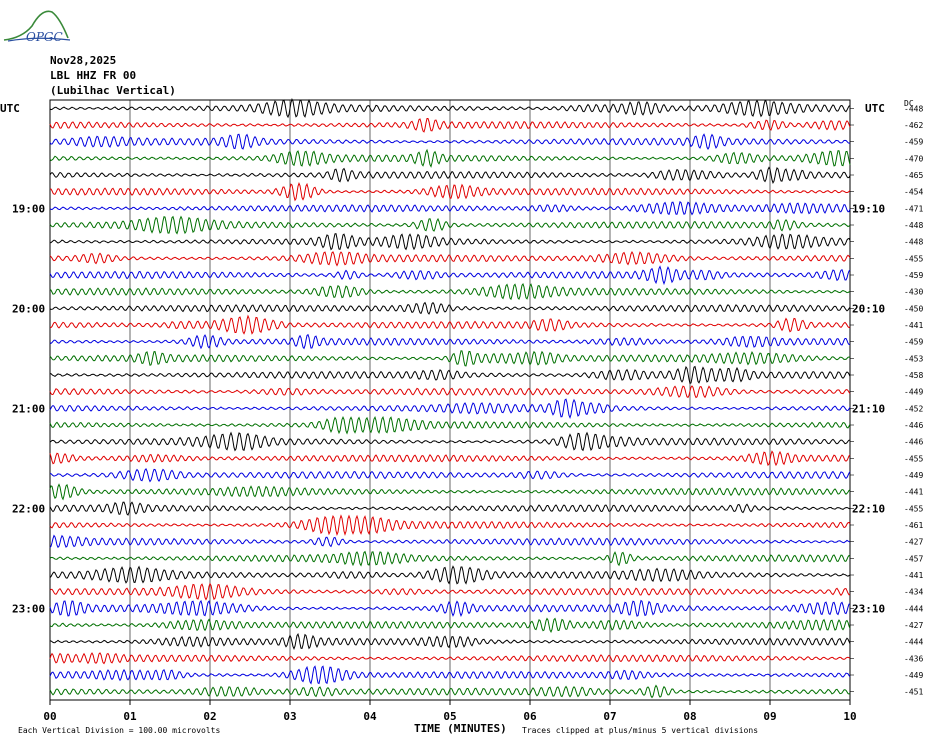 The height and width of the screenshot is (744, 930). I want to click on time-label-right: 19:10, so click(868, 208).